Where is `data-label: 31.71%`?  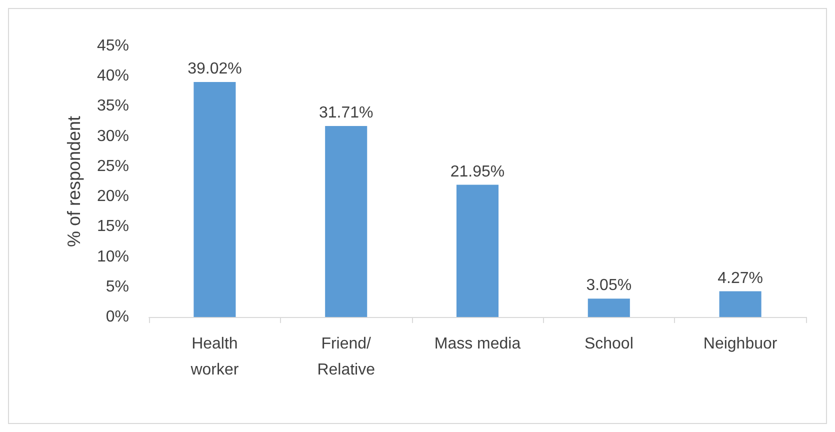 data-label: 31.71% is located at coordinates (346, 113).